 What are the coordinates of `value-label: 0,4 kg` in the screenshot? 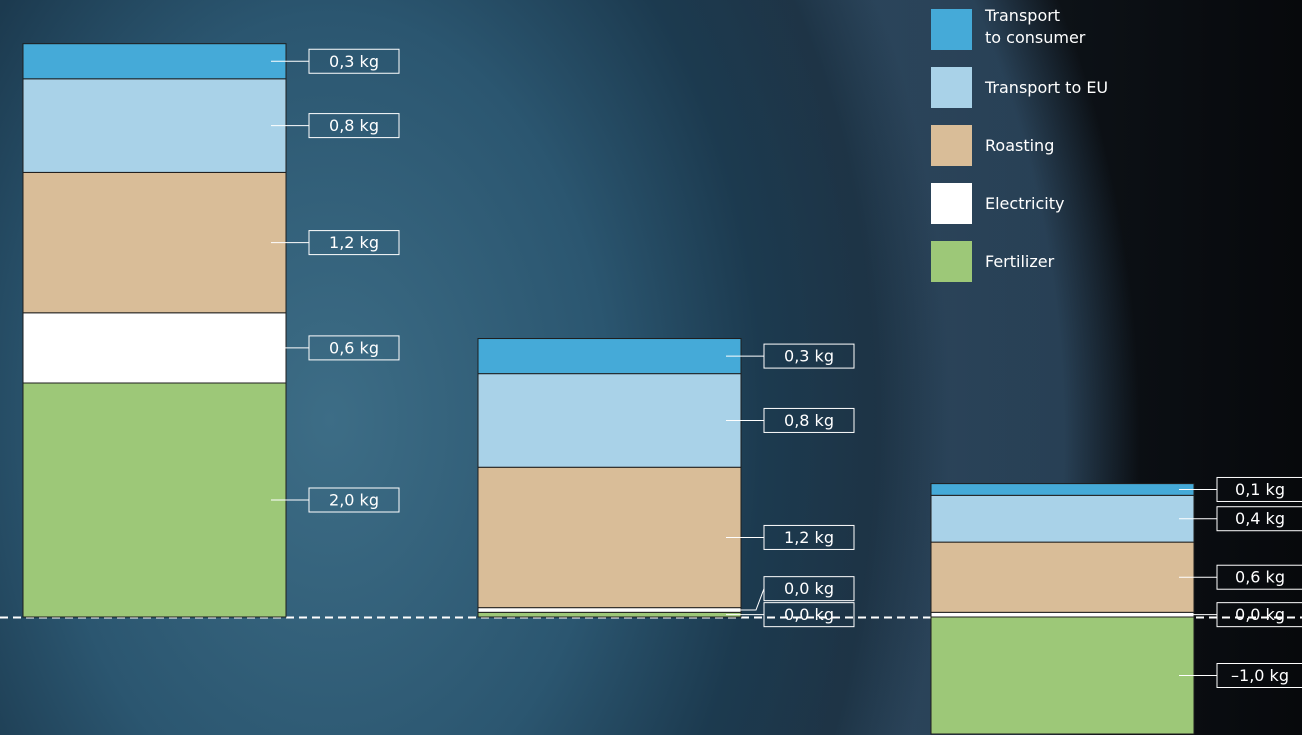 It's located at (1260, 518).